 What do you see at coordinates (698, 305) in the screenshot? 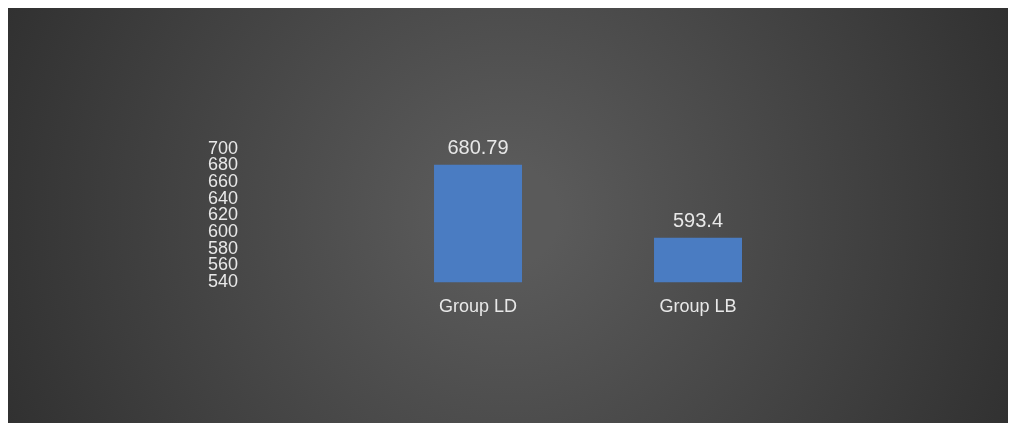
I see `x-tick-label: Group LB` at bounding box center [698, 305].